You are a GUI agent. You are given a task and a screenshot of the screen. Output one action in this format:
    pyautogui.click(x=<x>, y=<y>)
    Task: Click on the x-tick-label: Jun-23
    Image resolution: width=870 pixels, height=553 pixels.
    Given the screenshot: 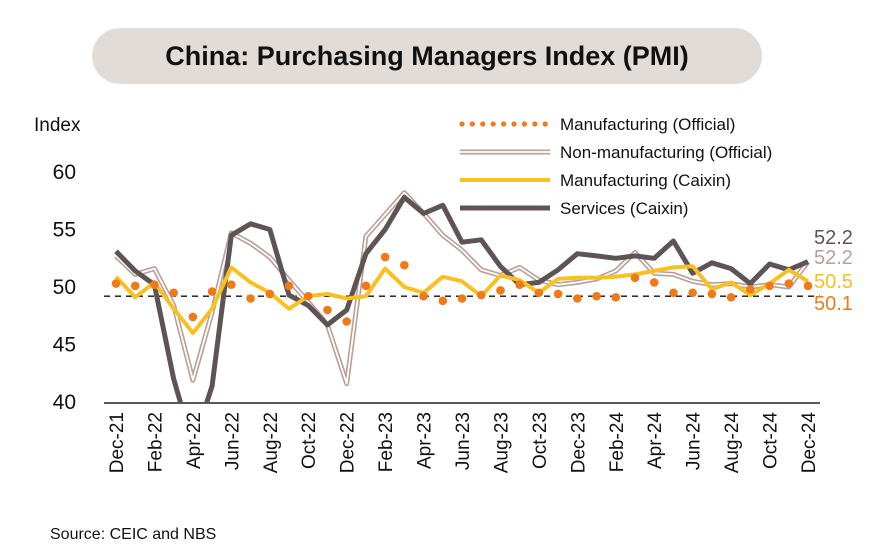 What is the action you would take?
    pyautogui.click(x=463, y=441)
    